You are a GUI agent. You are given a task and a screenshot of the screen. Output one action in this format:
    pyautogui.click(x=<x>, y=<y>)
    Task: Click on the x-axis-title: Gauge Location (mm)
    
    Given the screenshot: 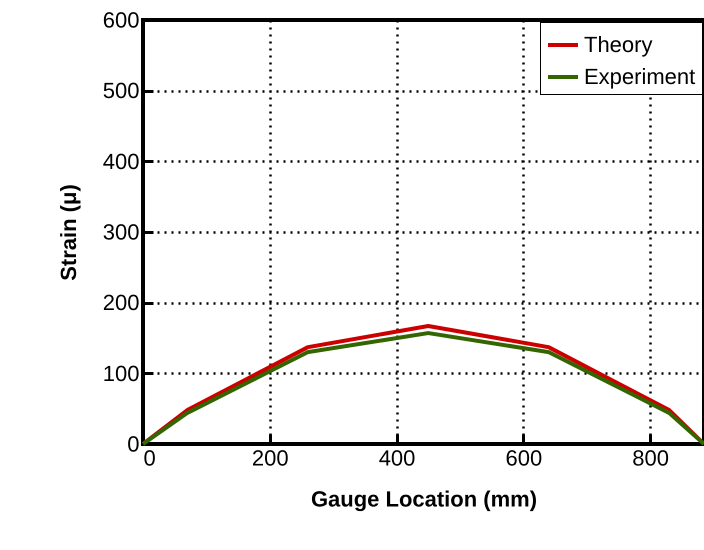 What is the action you would take?
    pyautogui.click(x=424, y=499)
    